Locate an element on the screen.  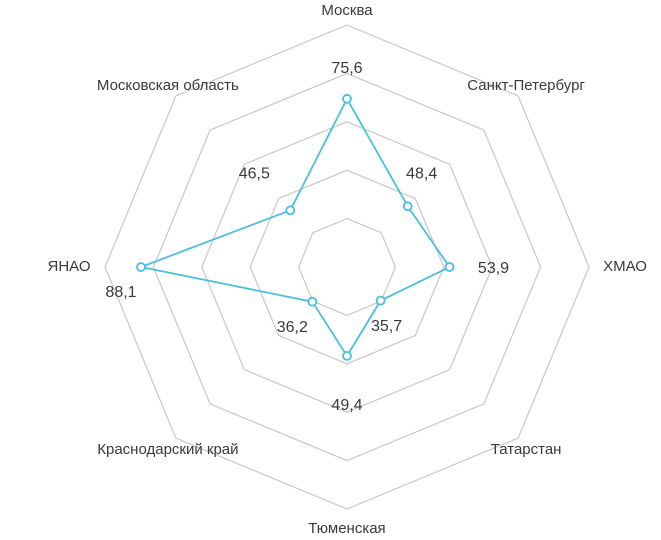
grid-ring is located at coordinates (347, 267).